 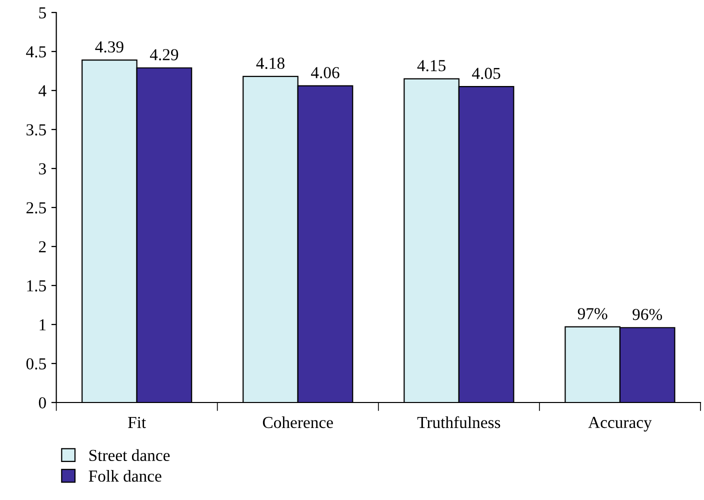 What do you see at coordinates (137, 422) in the screenshot?
I see `x-tick-label: Fit` at bounding box center [137, 422].